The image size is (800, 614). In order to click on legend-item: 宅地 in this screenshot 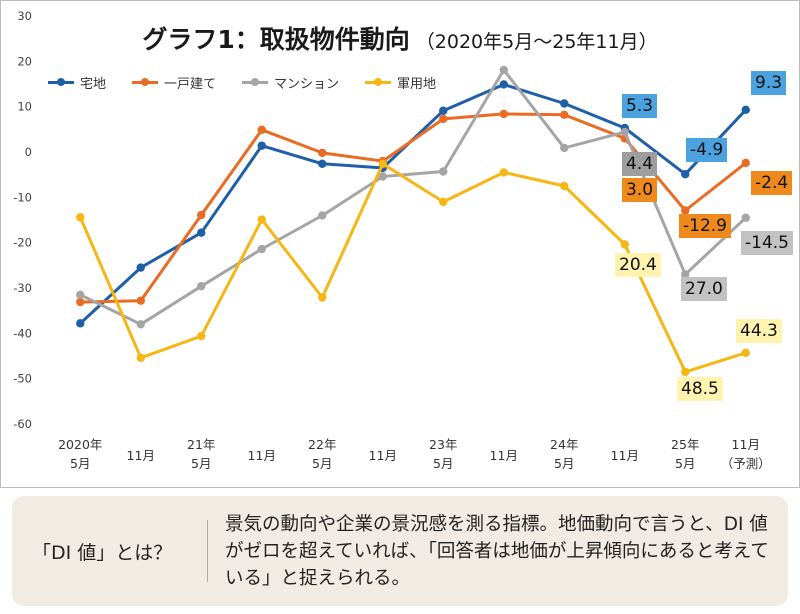, I will do `click(77, 82)`.